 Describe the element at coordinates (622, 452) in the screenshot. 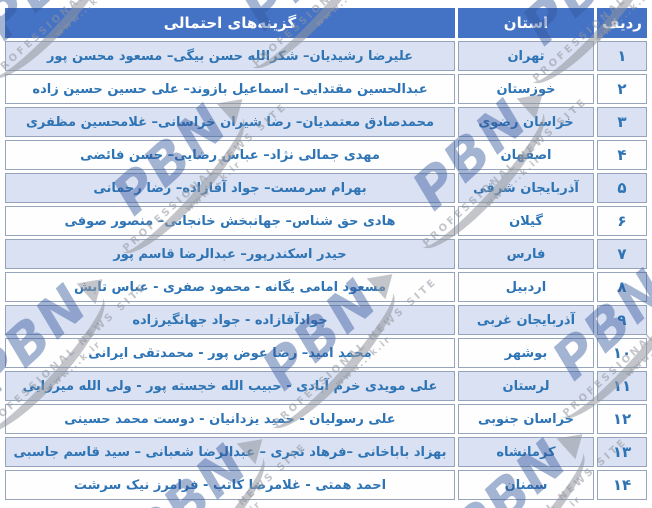

I see `row-number-cell: ۱۳` at that location.